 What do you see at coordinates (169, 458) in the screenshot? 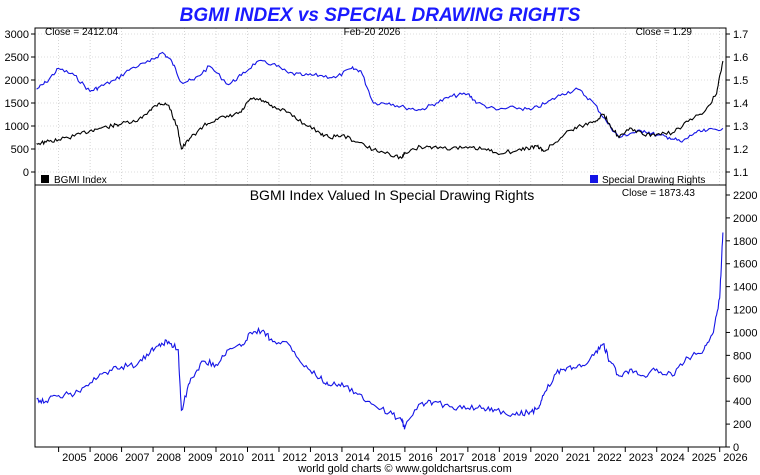
I see `x-tick-label: 2008` at bounding box center [169, 458].